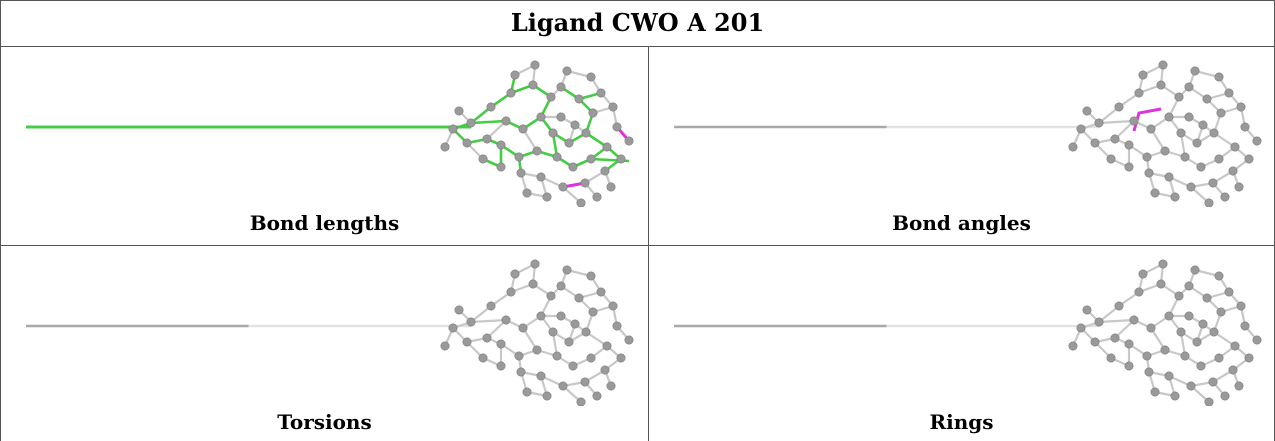 This screenshot has height=441, width=1275. I want to click on caption-torsions: Torsions, so click(324, 422).